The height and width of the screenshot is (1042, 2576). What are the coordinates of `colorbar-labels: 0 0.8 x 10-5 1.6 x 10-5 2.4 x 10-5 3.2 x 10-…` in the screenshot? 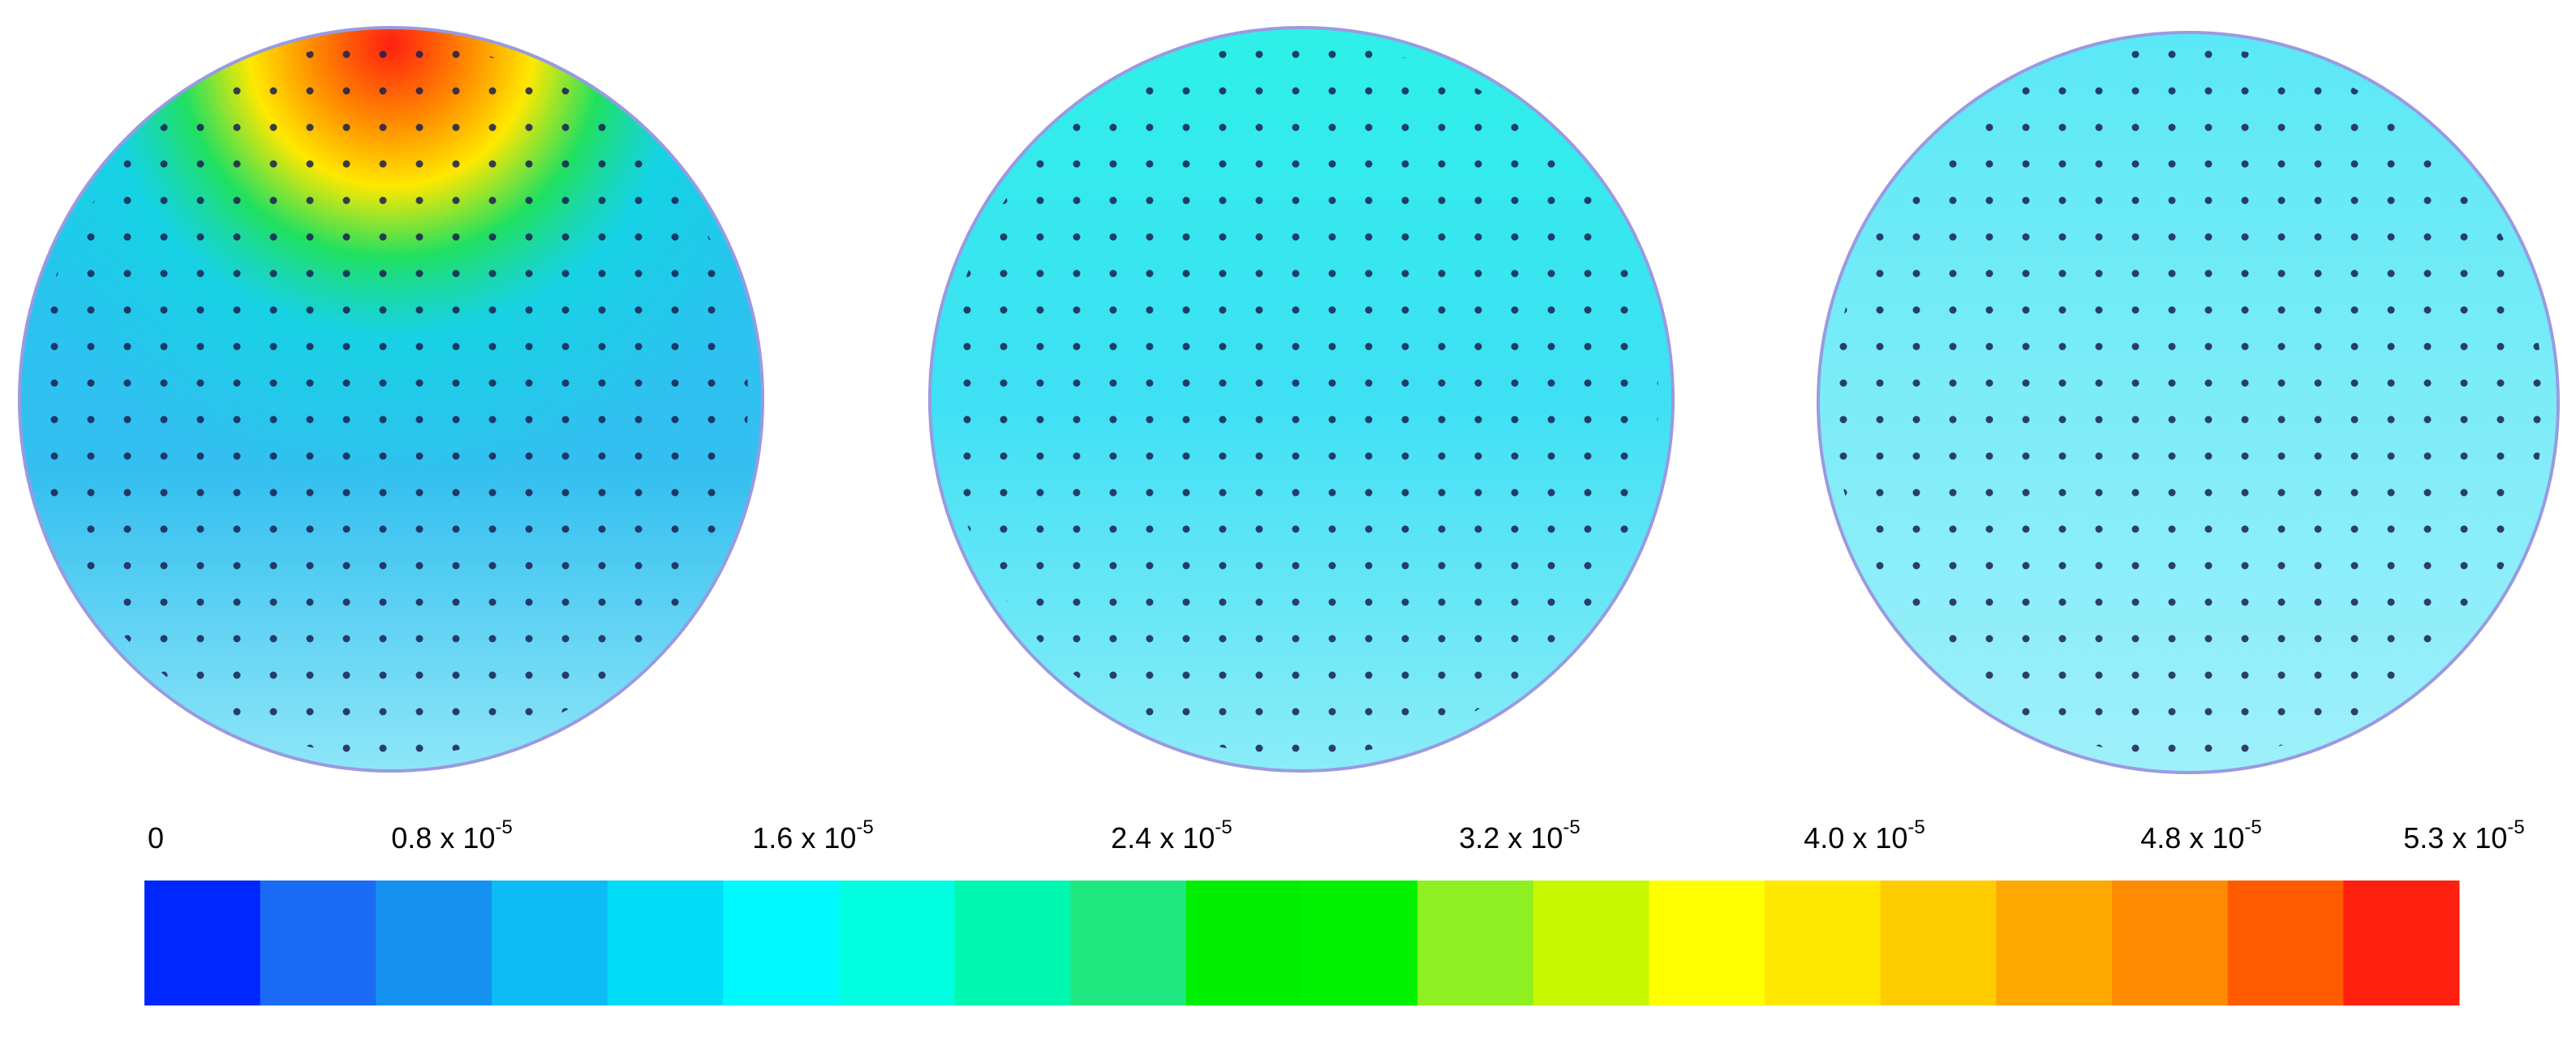 It's located at (1336, 835).